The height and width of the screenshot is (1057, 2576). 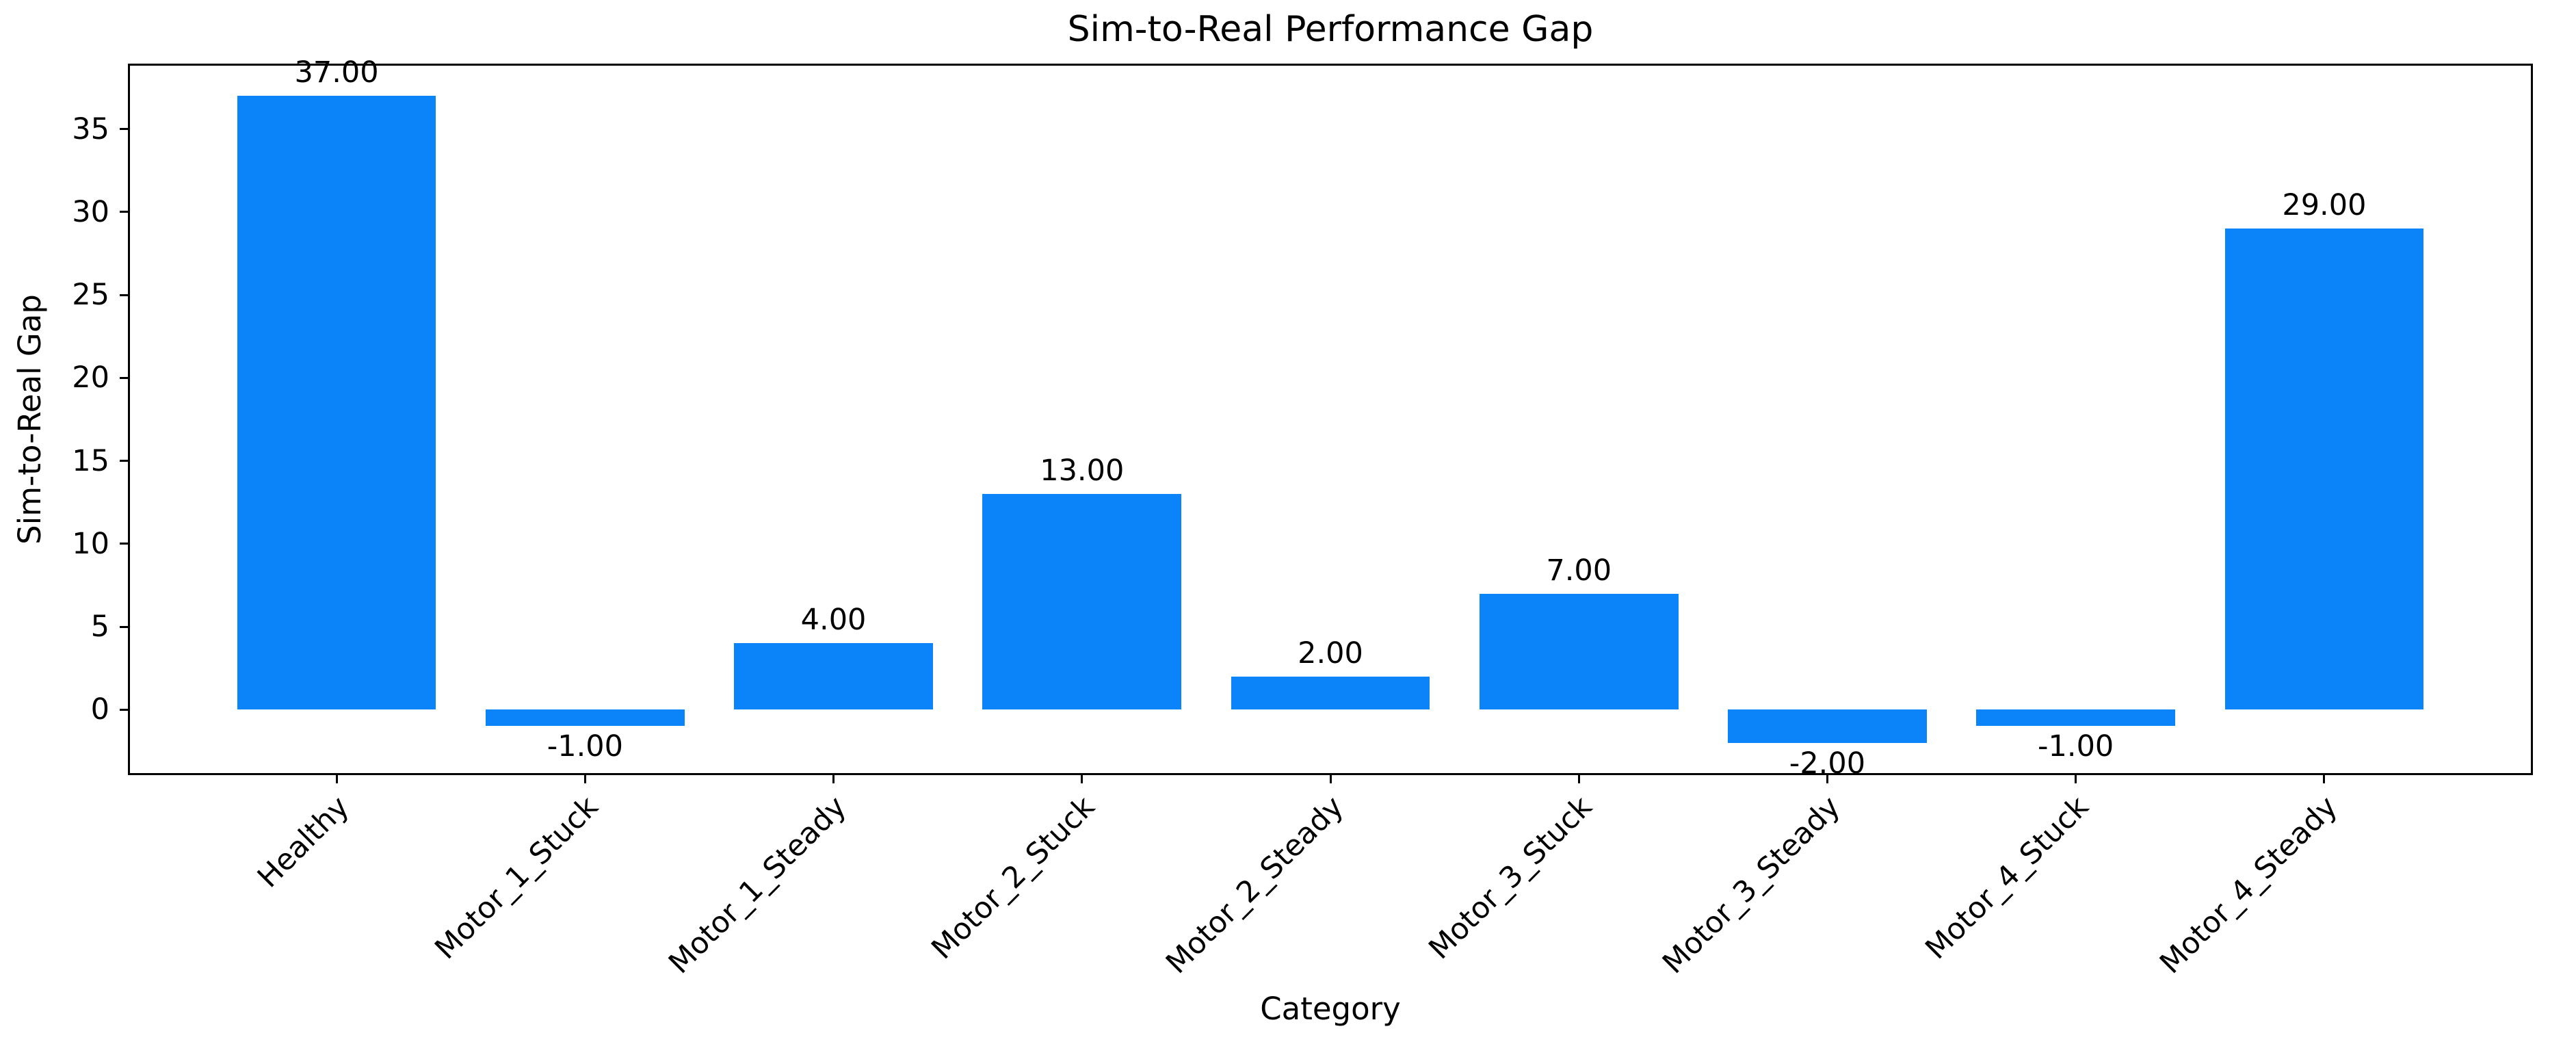 I want to click on y-tick-label: 30, so click(x=90, y=211).